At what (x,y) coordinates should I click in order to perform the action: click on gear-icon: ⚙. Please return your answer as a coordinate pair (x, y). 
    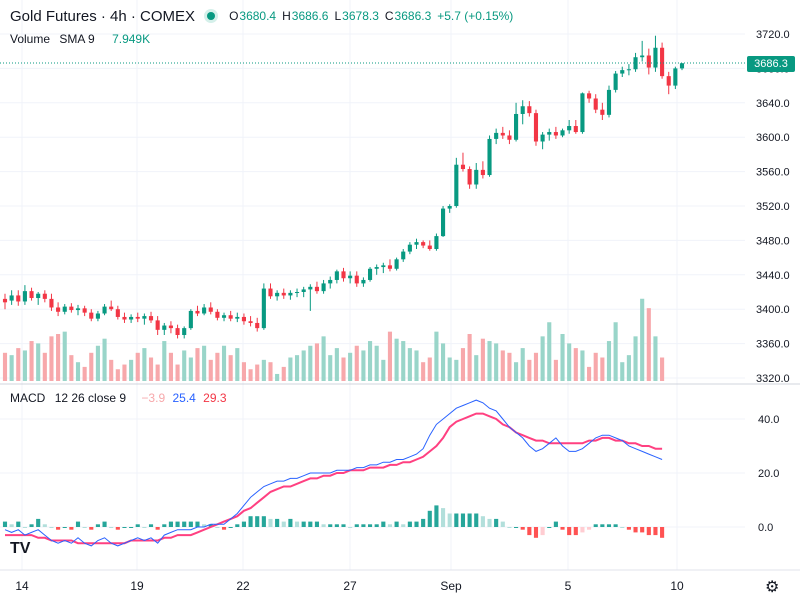
    Looking at the image, I should click on (772, 587).